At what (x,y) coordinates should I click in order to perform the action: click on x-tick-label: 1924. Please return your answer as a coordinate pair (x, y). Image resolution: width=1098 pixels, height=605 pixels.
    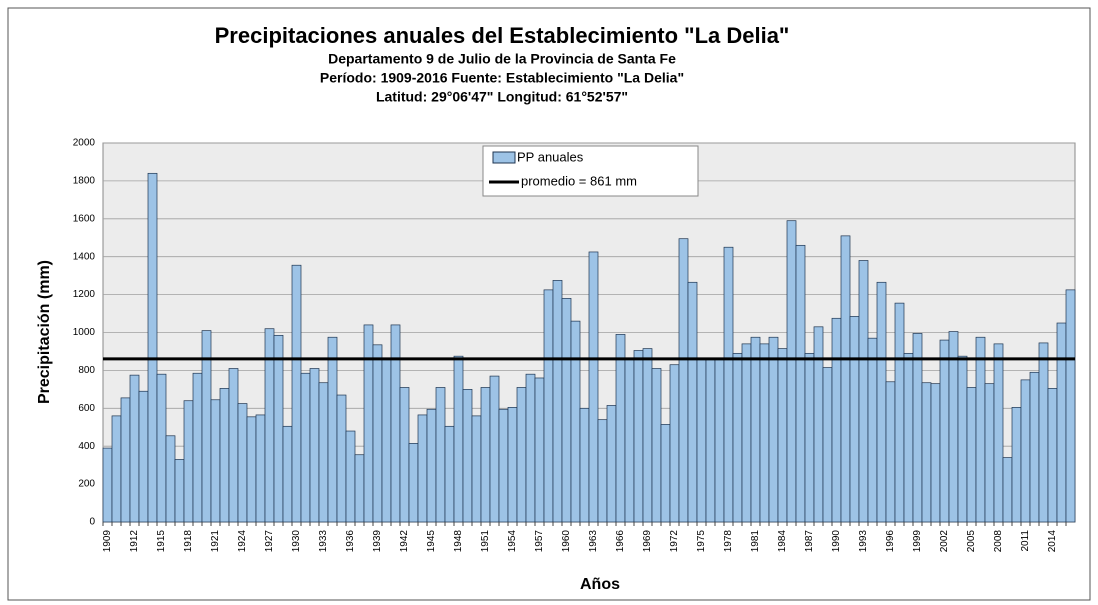
    Looking at the image, I should click on (242, 541).